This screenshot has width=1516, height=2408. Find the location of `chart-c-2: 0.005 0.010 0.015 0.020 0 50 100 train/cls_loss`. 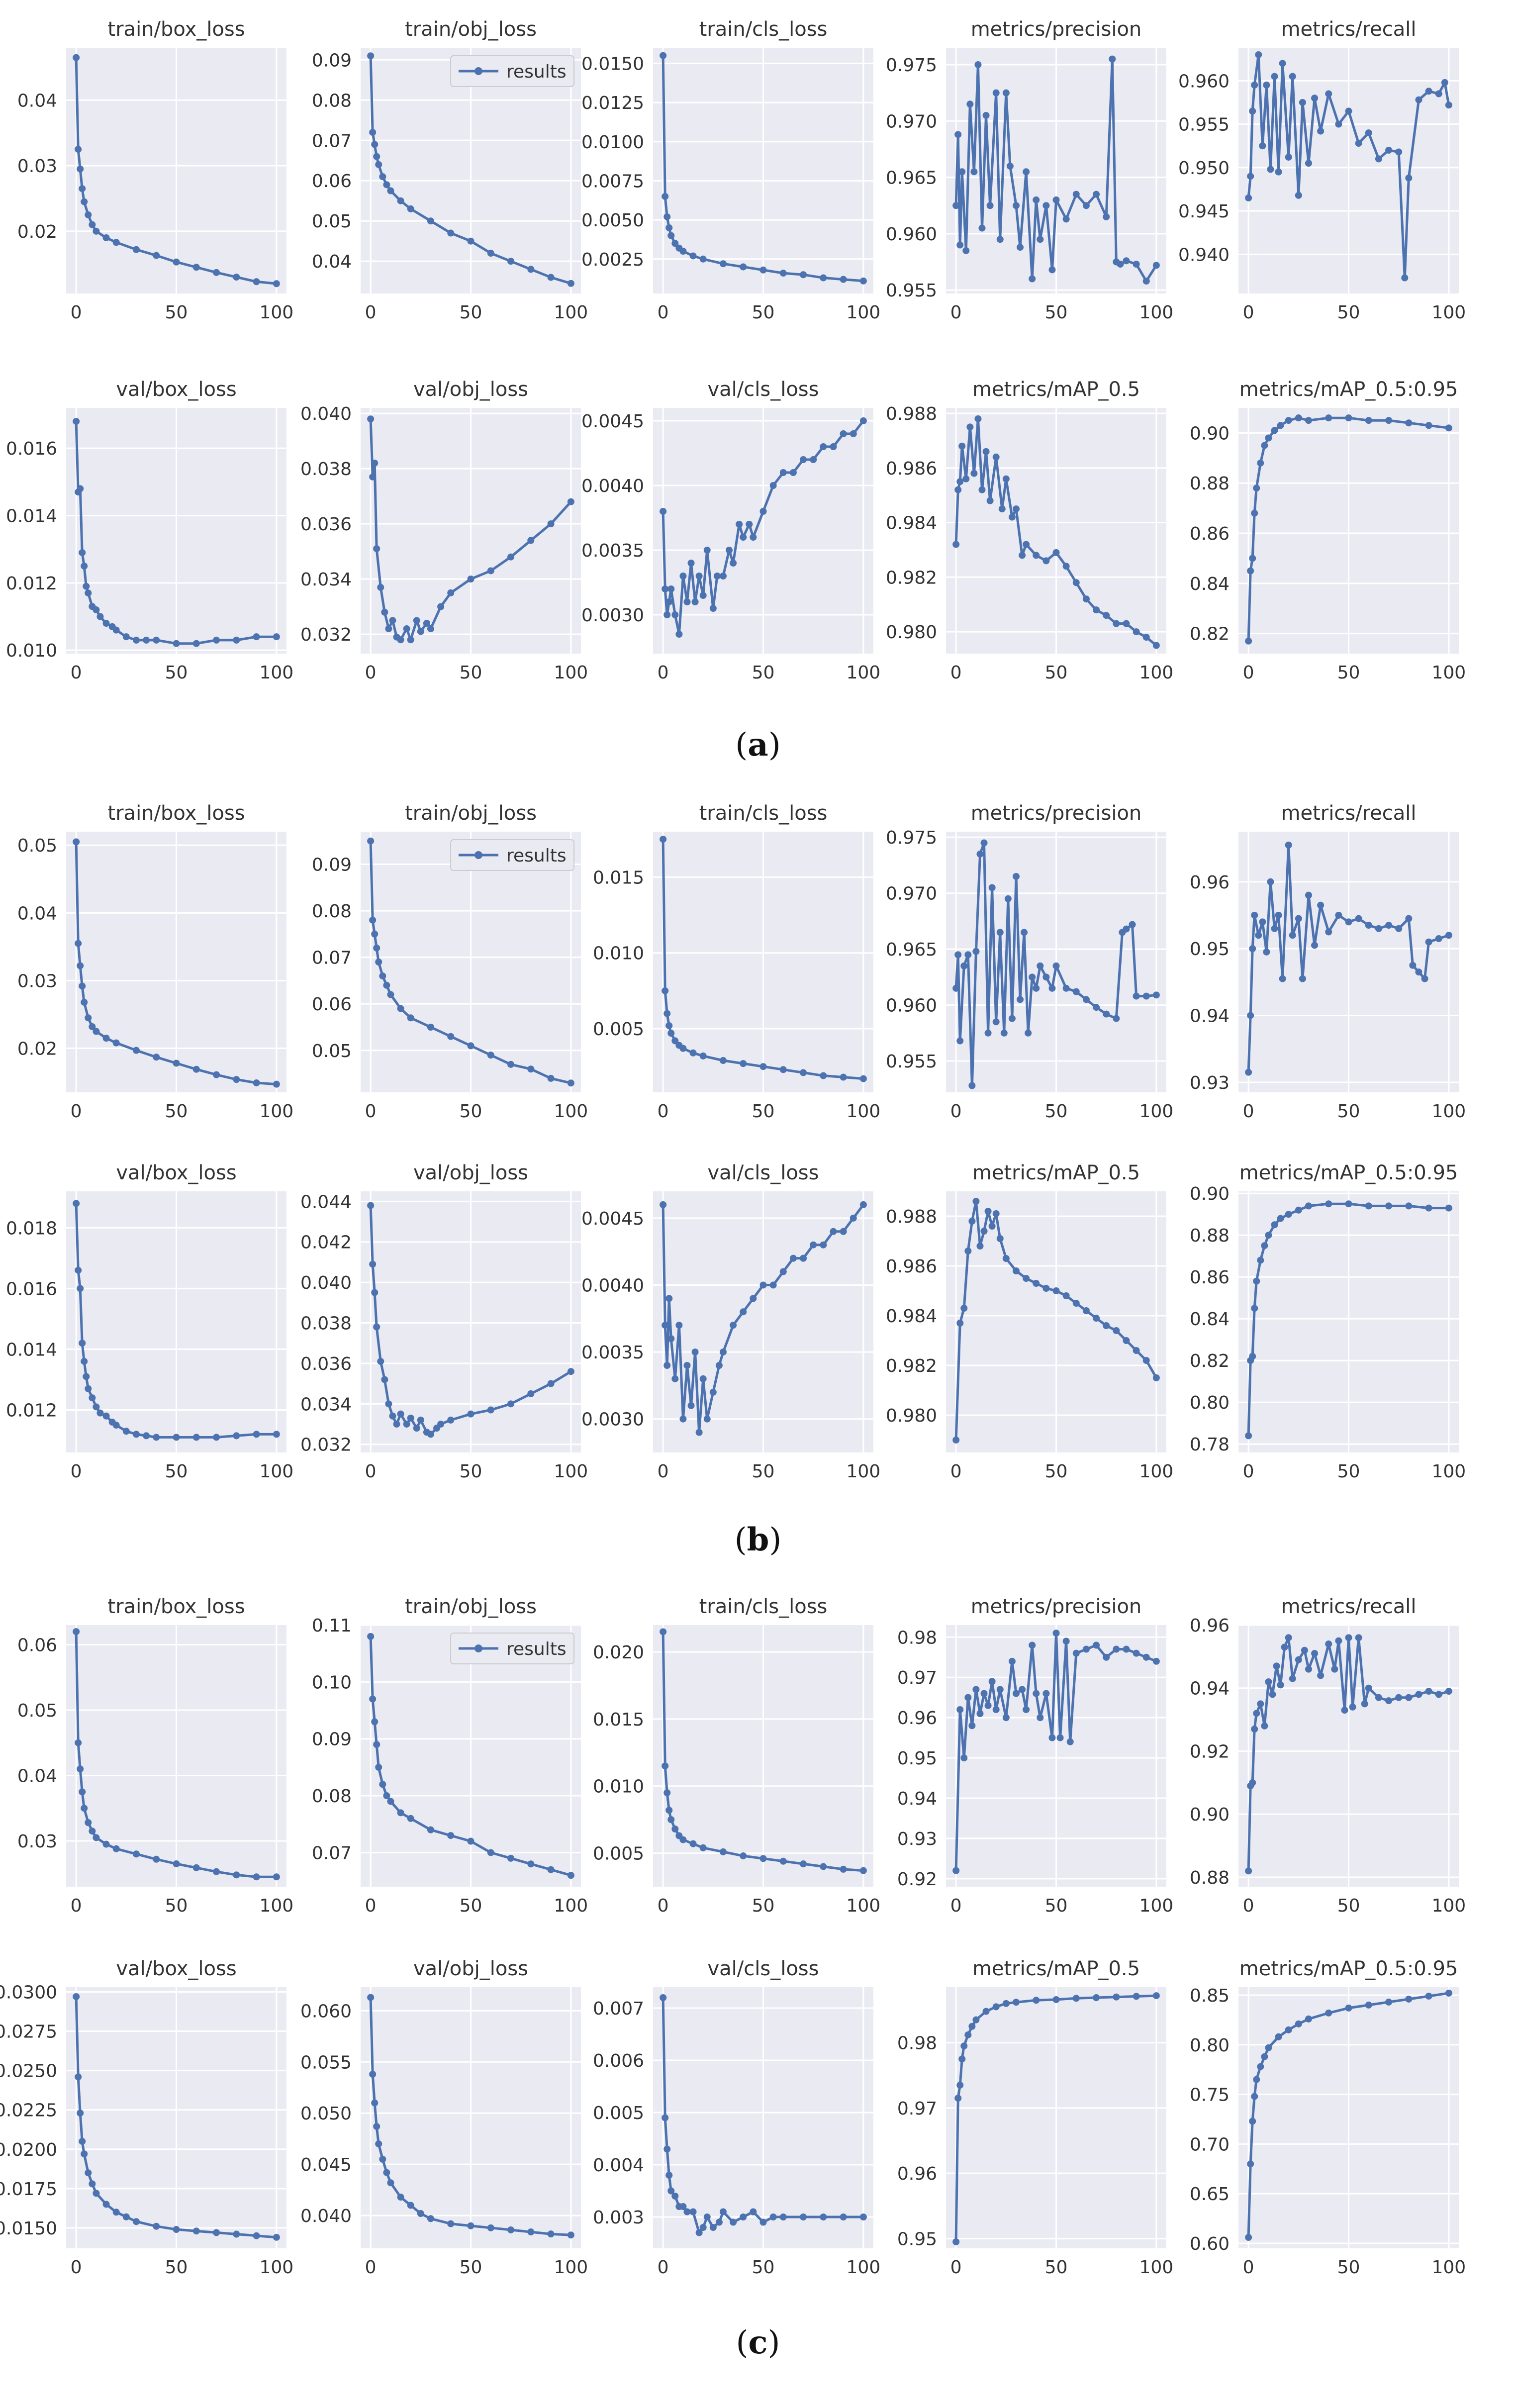

chart-c-2: 0.005 0.010 0.015 0.020 0 50 100 train/cls_loss is located at coordinates (737, 1755).